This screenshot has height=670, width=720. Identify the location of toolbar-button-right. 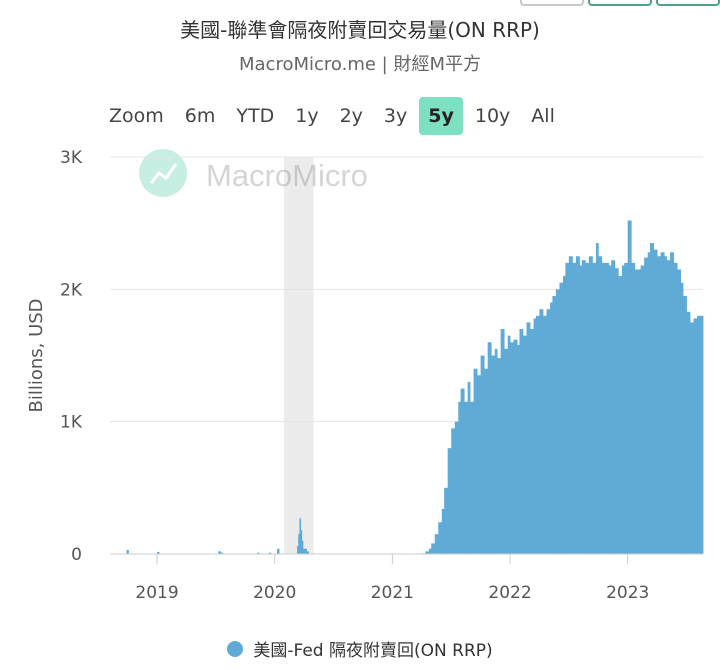
(688, 3).